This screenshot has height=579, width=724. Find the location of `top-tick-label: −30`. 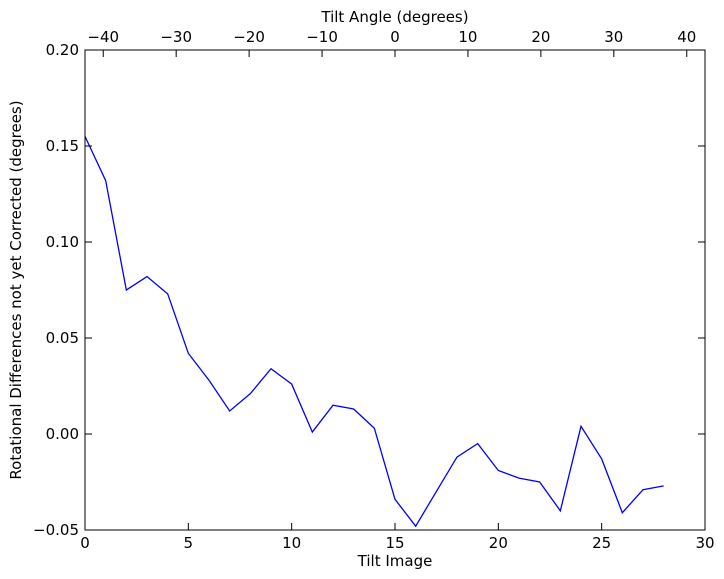

top-tick-label: −30 is located at coordinates (176, 37).